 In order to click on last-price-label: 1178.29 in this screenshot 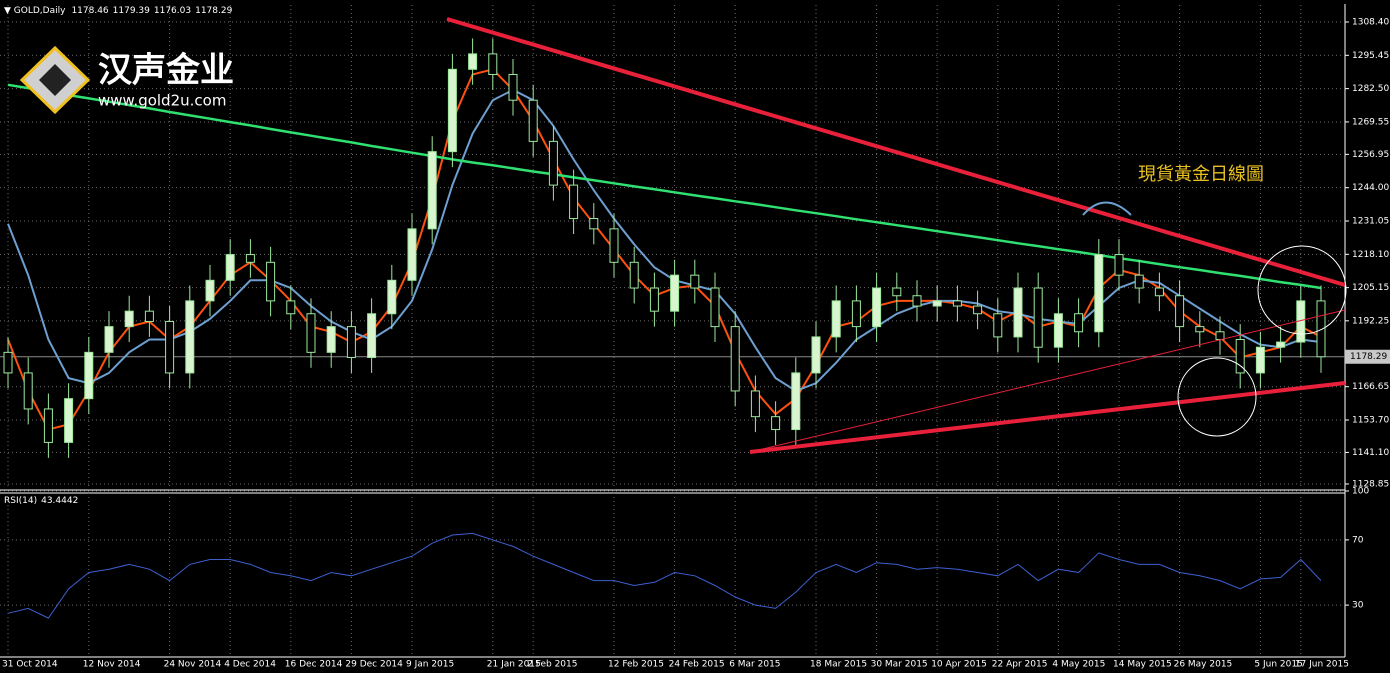, I will do `click(1368, 357)`.